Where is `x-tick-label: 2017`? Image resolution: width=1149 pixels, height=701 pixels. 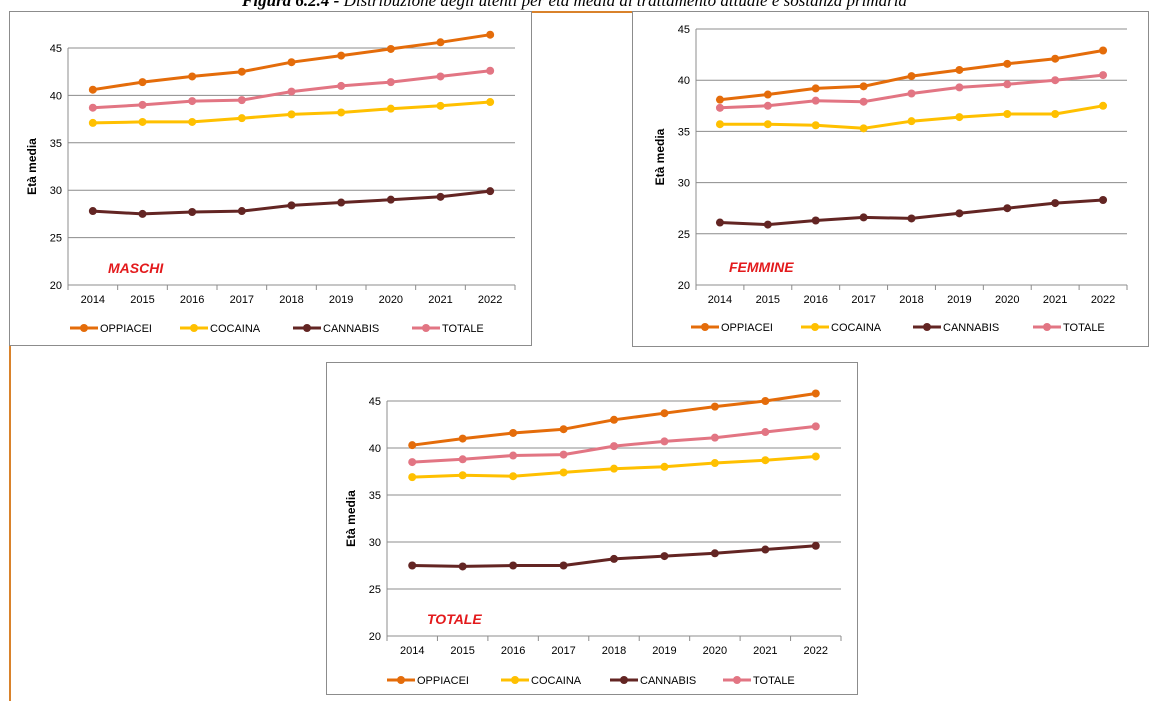 x-tick-label: 2017 is located at coordinates (863, 300).